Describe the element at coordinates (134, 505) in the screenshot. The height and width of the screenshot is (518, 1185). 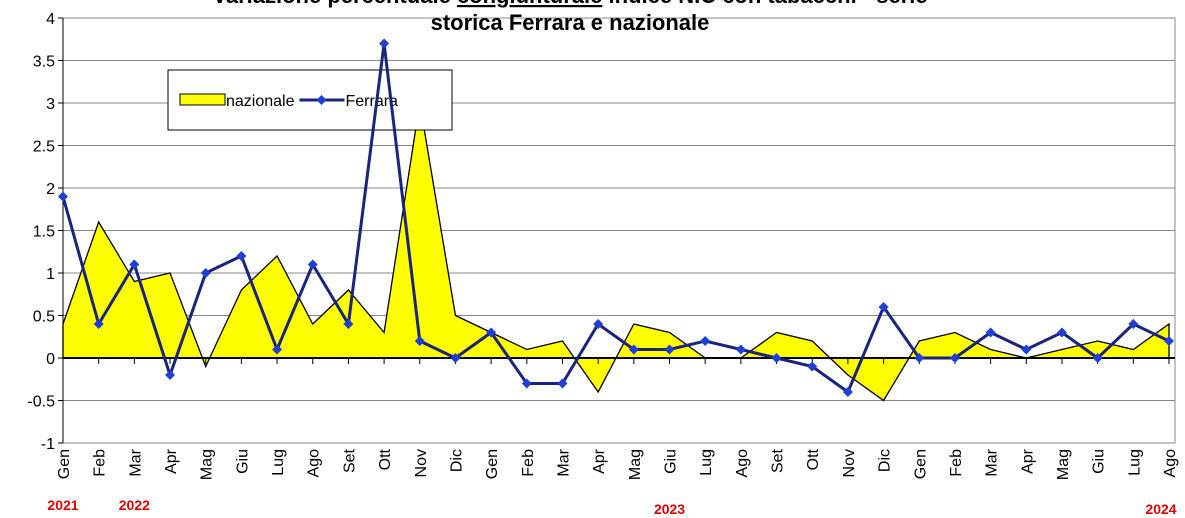
I see `year-label: 2022` at that location.